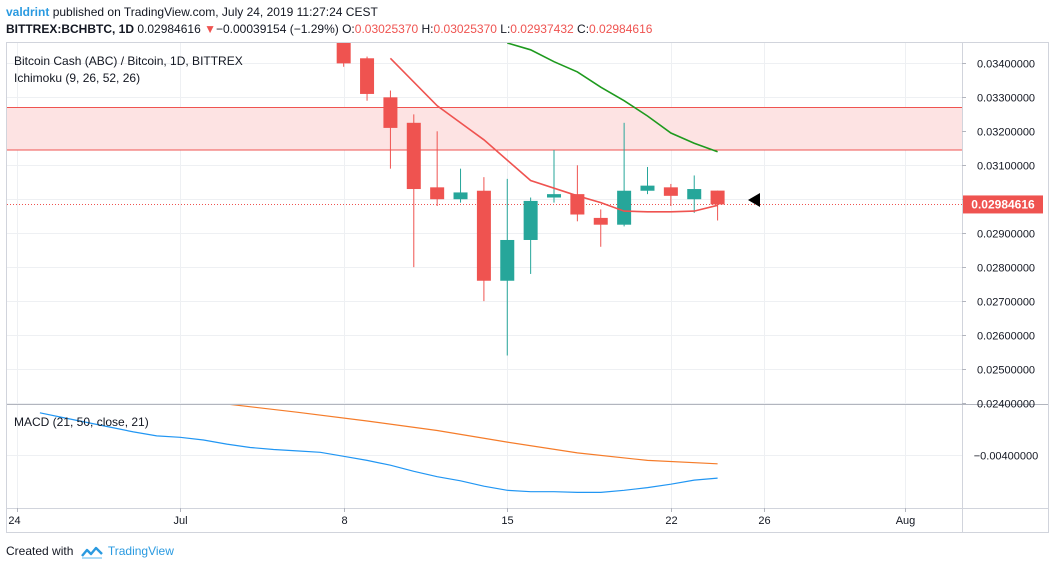  Describe the element at coordinates (764, 521) in the screenshot. I see `x-tick-label: 26` at that location.